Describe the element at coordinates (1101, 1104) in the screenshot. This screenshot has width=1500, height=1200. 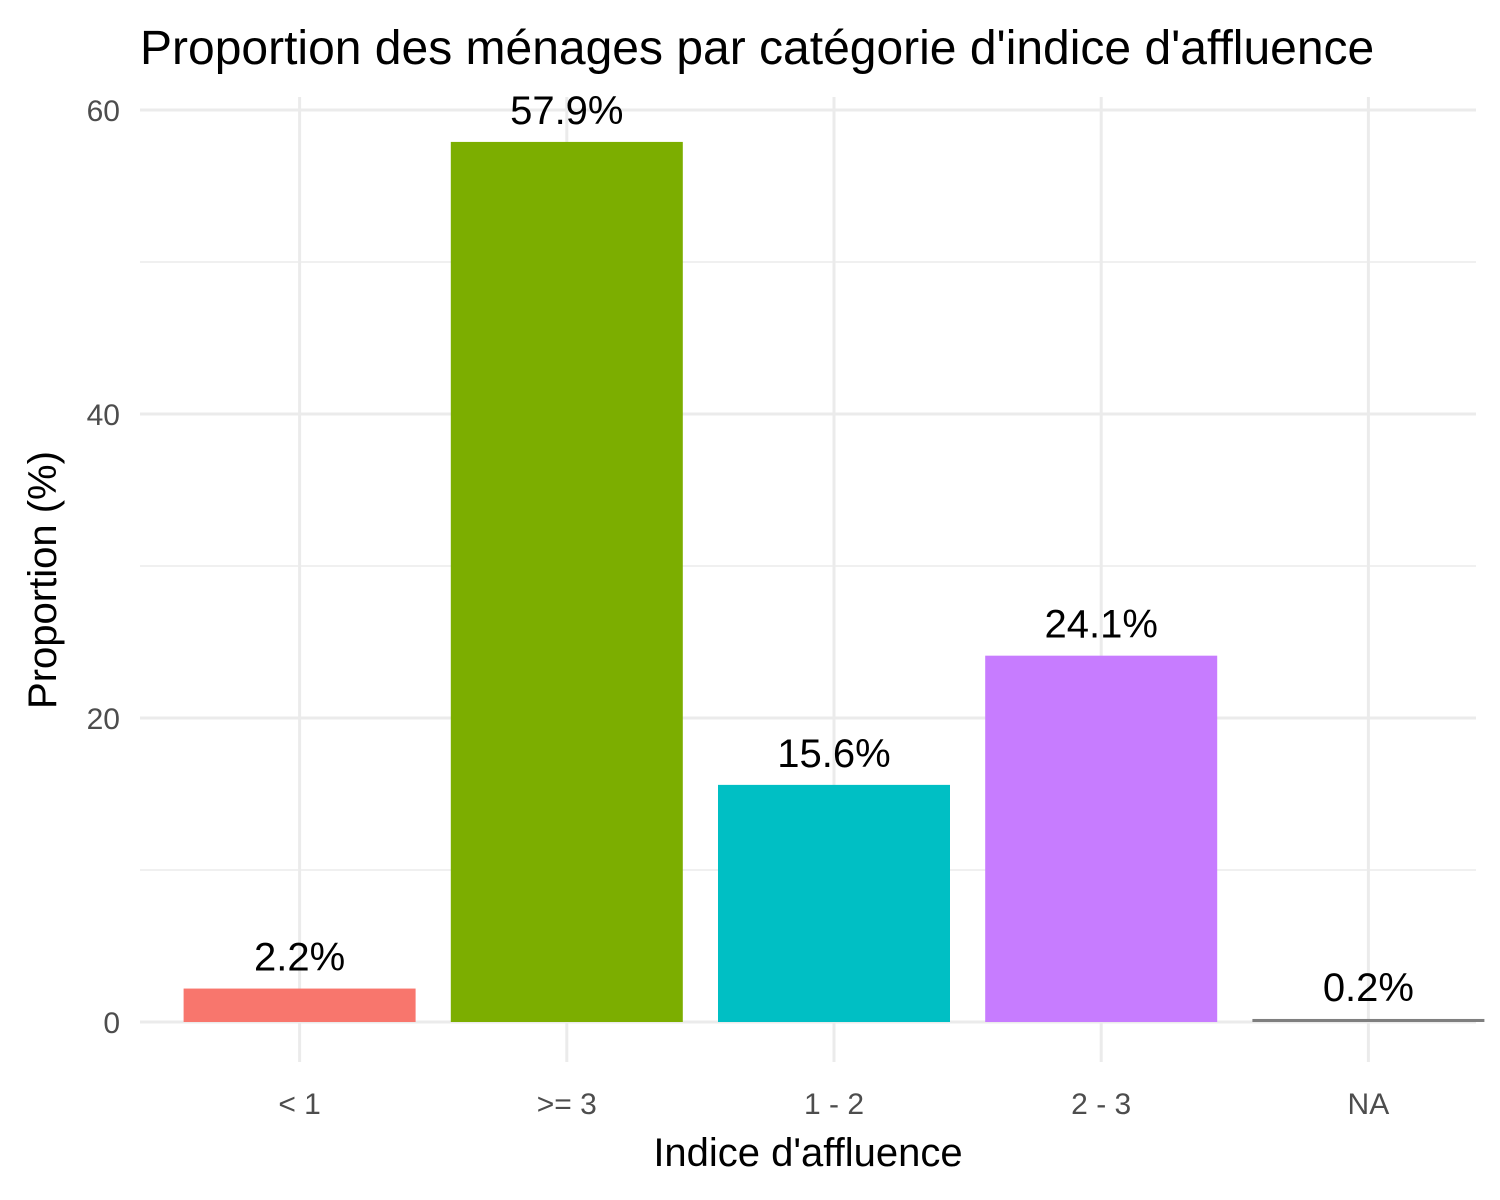
I see `x-tick-label: 2 - 3` at that location.